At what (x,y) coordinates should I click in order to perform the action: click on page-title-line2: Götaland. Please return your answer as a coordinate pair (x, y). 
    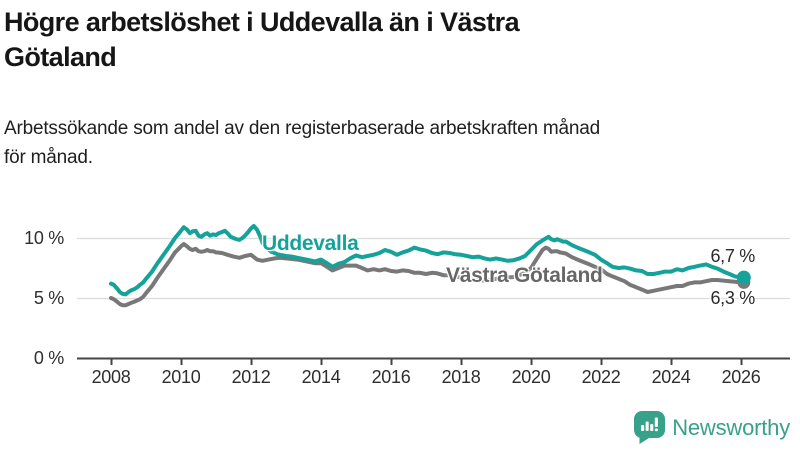
    Looking at the image, I should click on (60, 57).